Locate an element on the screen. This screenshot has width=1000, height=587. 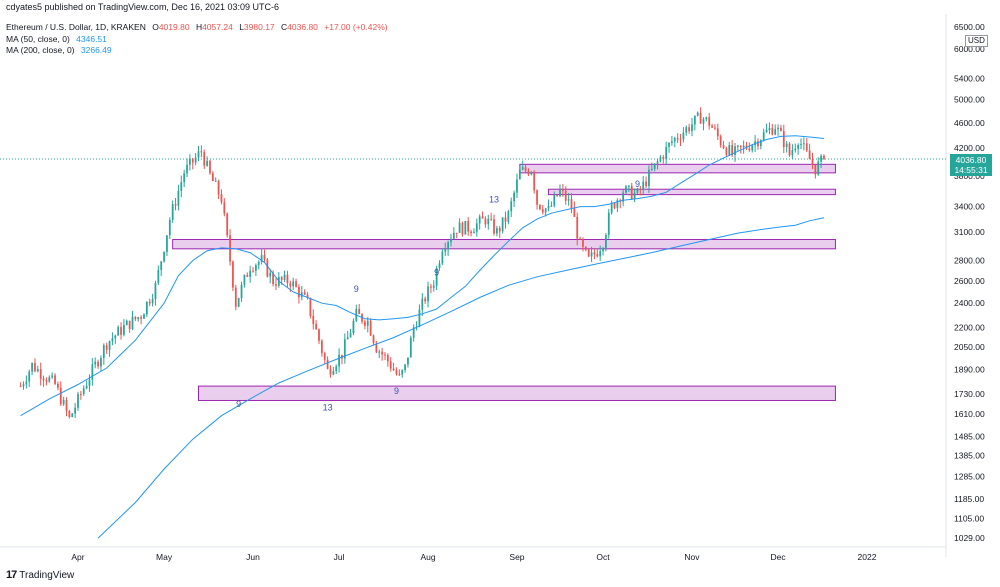
ma200-row: MA (200, close, 0) 3266.49 is located at coordinates (197, 51).